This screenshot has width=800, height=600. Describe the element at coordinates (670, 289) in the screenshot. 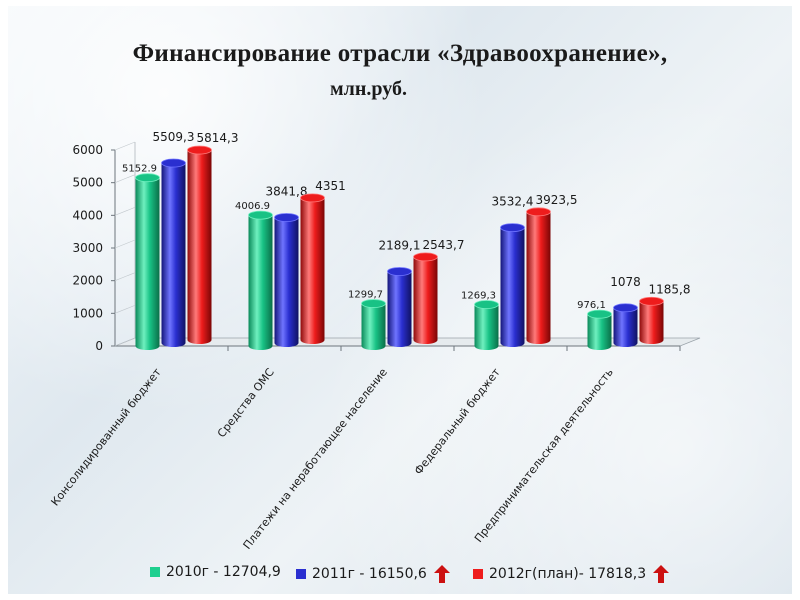

I see `data-label: 1185,8` at that location.